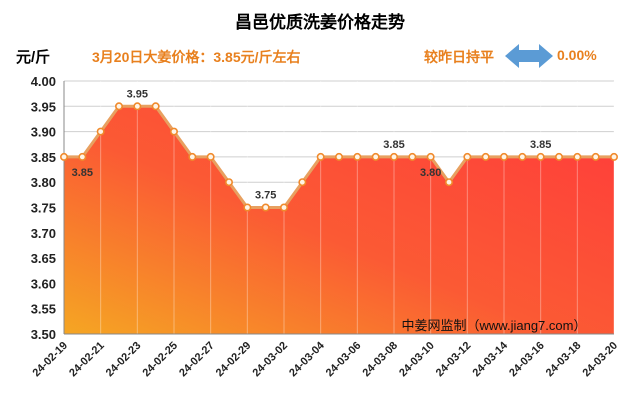  I want to click on y-tick-label: 4.00, so click(43, 81).